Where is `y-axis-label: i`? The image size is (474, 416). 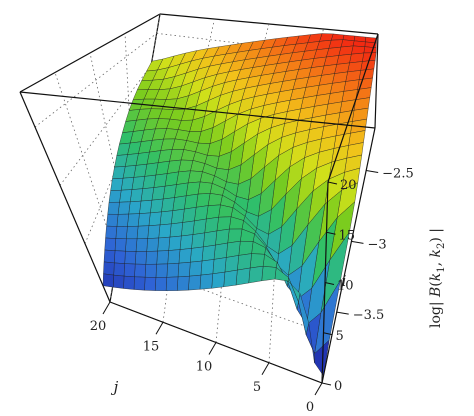
y-axis-label: i is located at coordinates (344, 281).